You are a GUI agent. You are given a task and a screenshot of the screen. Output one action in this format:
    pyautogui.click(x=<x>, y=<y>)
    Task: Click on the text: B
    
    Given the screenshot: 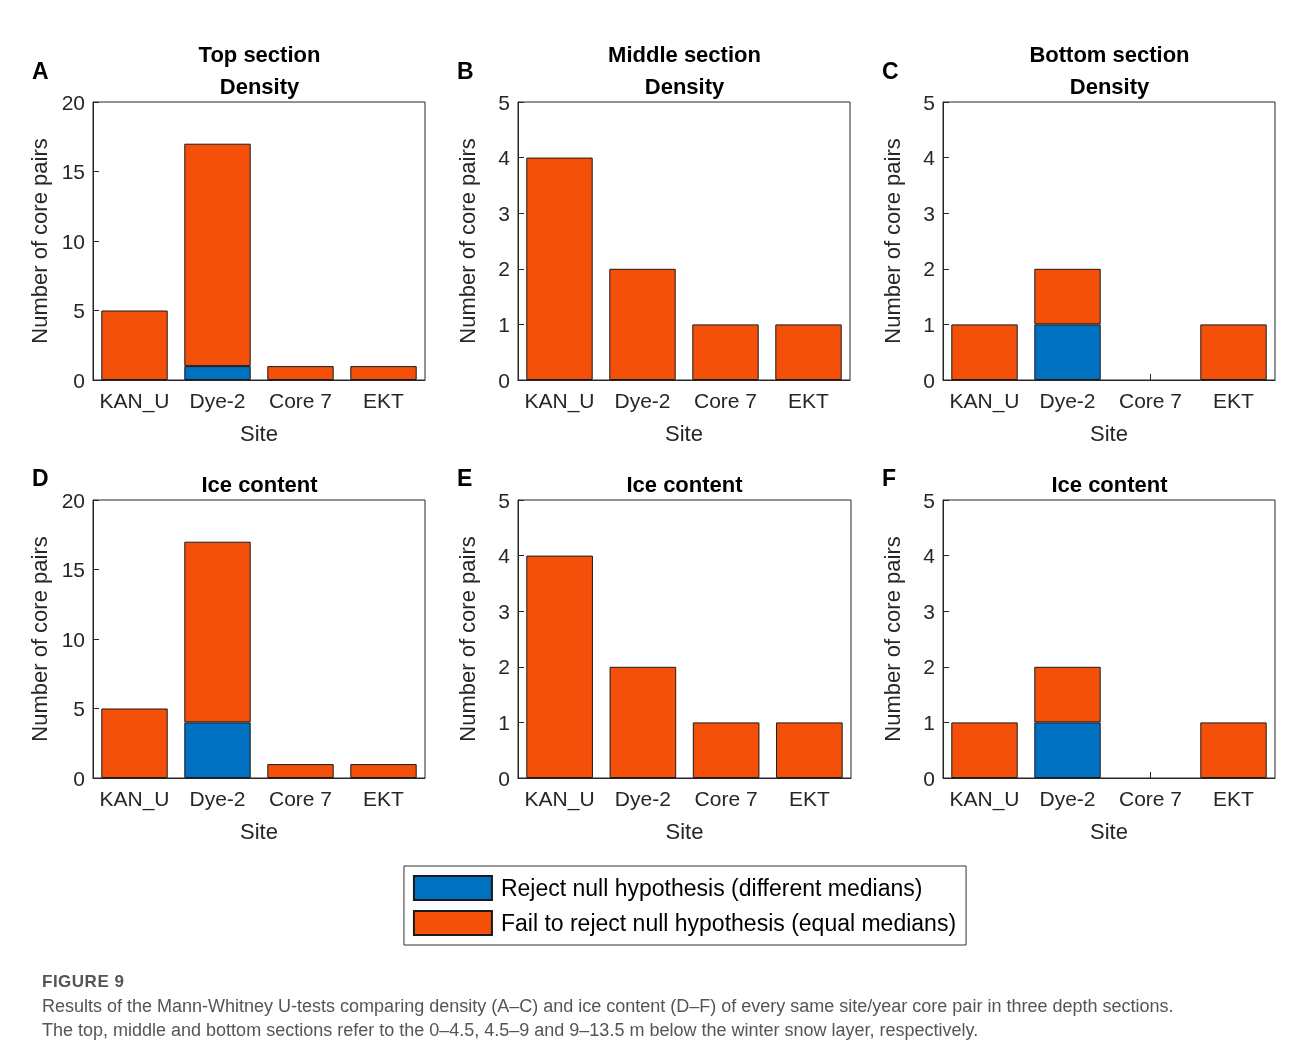 What is the action you would take?
    pyautogui.click(x=465, y=70)
    